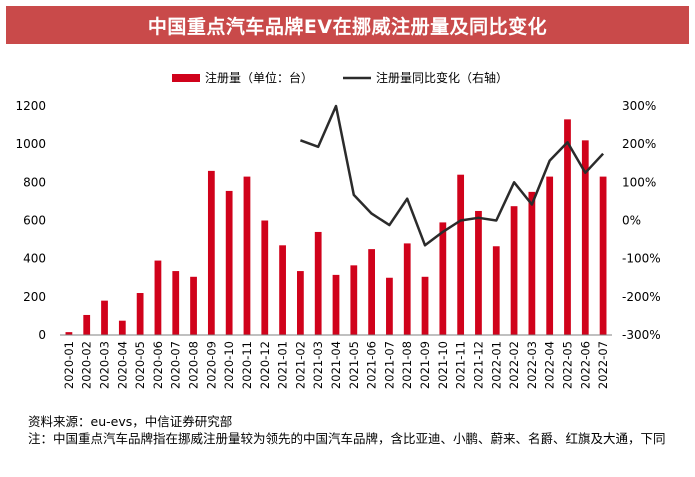  I want to click on y-right-tick-label: 200%, so click(639, 144).